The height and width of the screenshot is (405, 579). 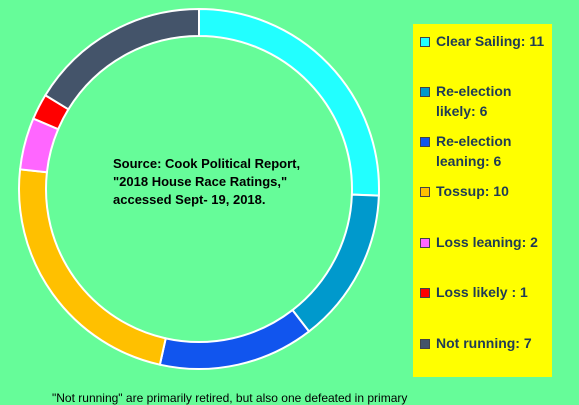 I want to click on legend-item-re-election-leaning: Re-election leaning: 6, so click(x=486, y=151).